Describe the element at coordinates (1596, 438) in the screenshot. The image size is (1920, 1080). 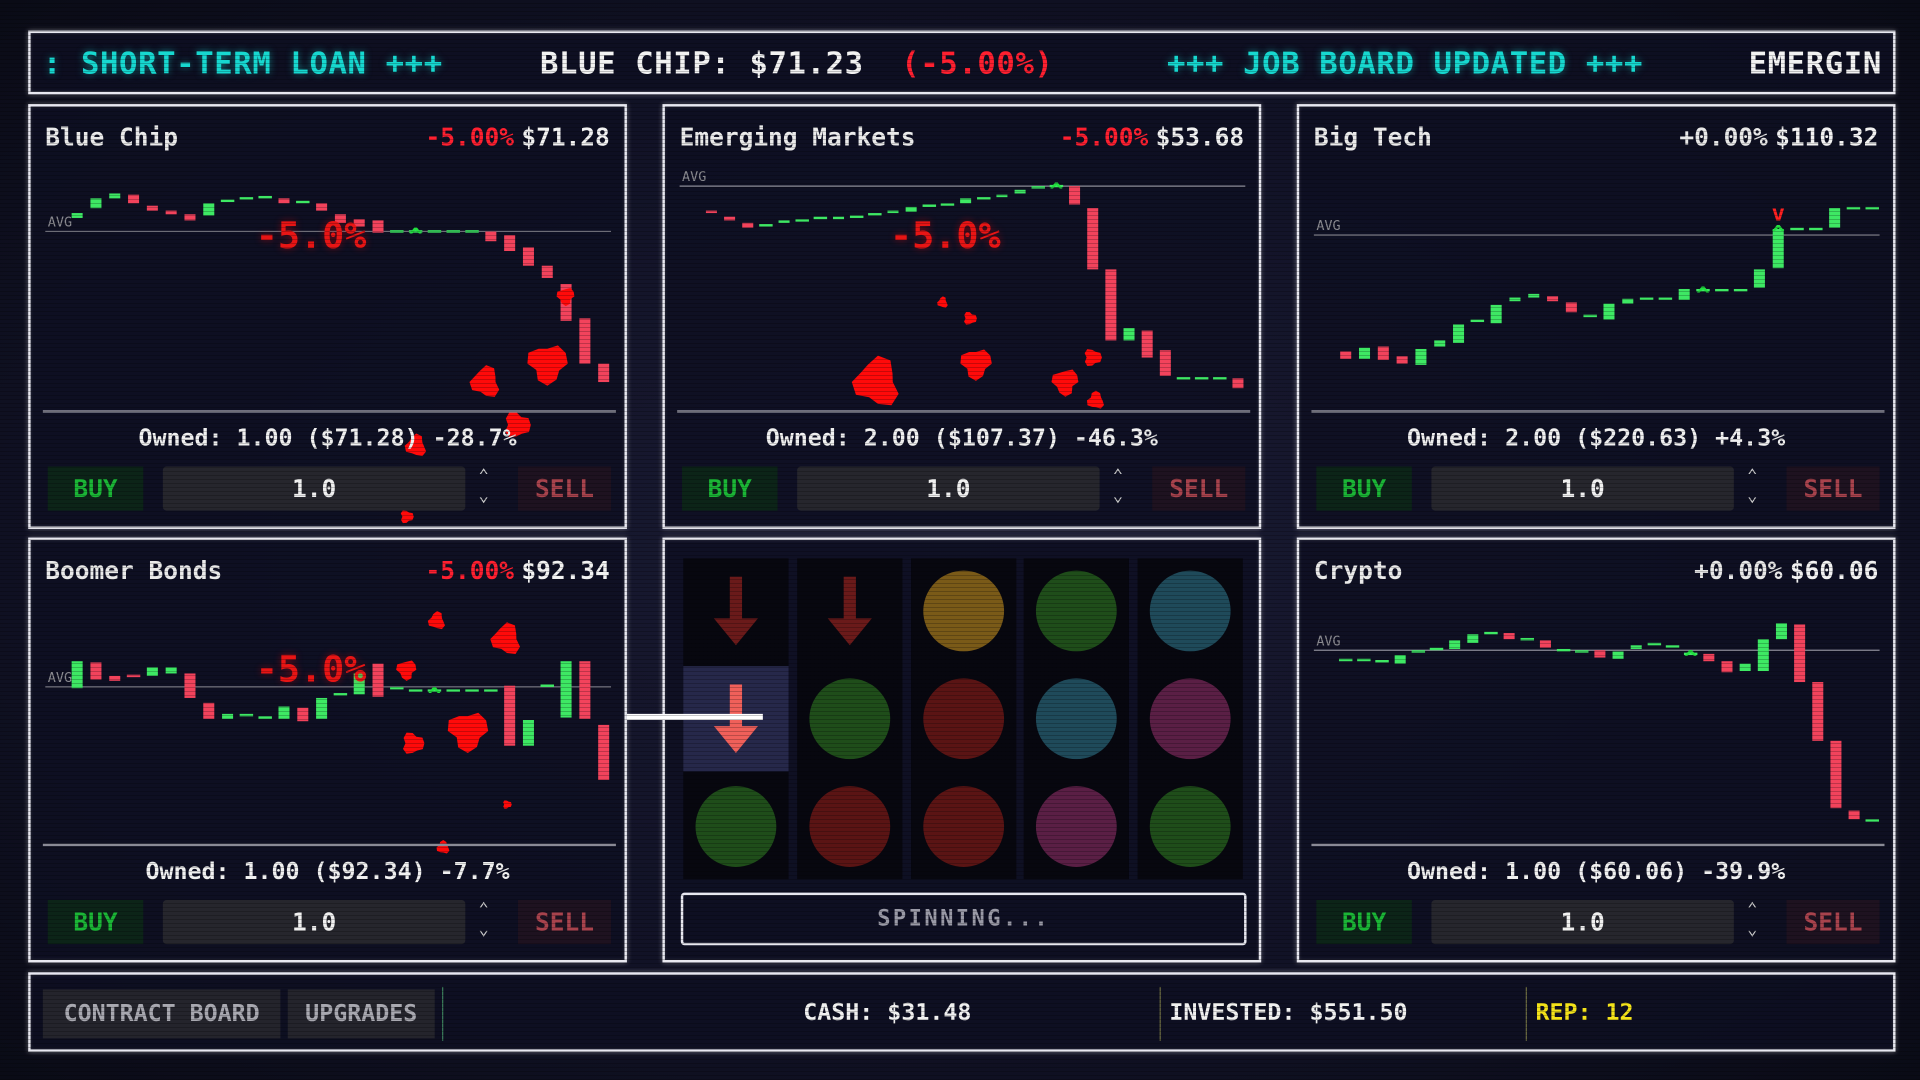
I see `owned-summary: Owned: 2.00 ($220.63) +4.3%` at that location.